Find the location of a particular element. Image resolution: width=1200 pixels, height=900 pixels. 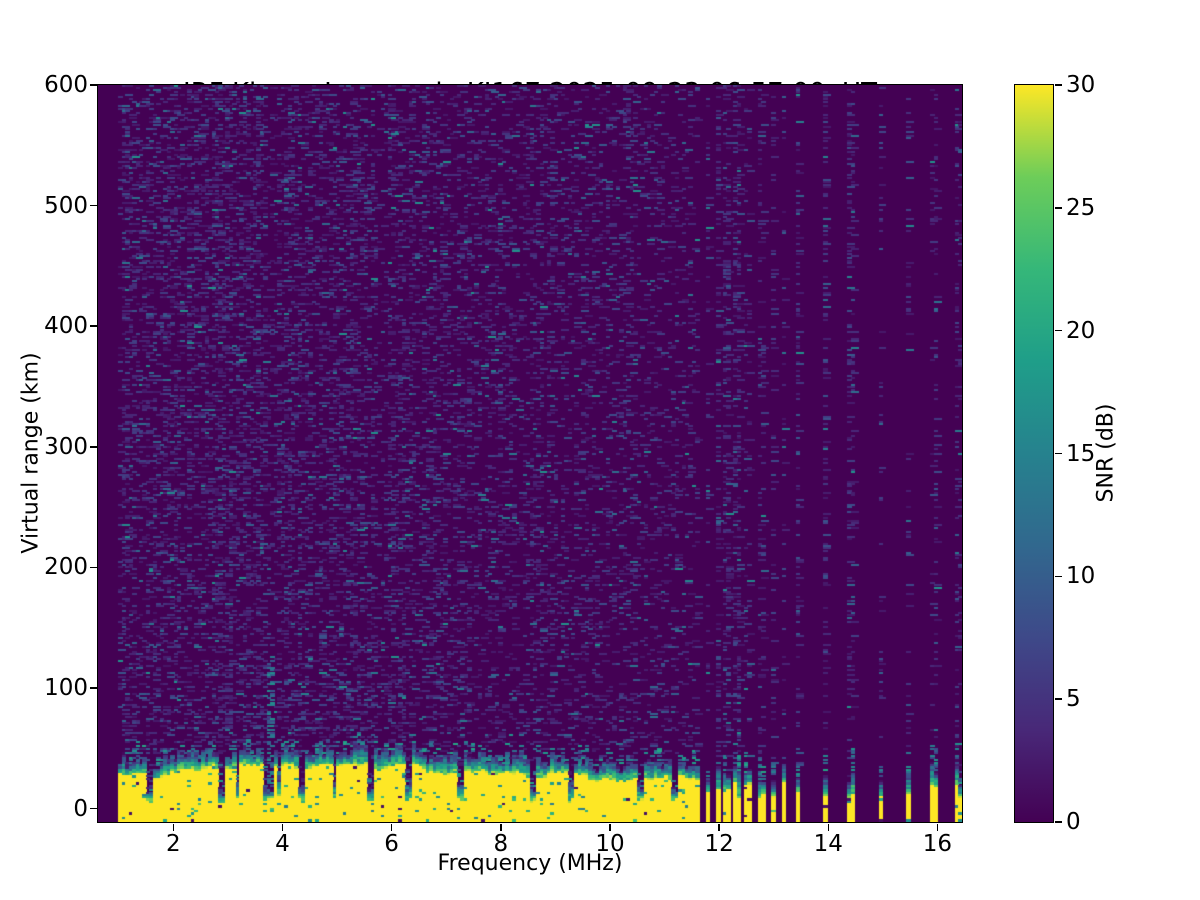

y-axis-tick-label: 0 is located at coordinates (80, 808).